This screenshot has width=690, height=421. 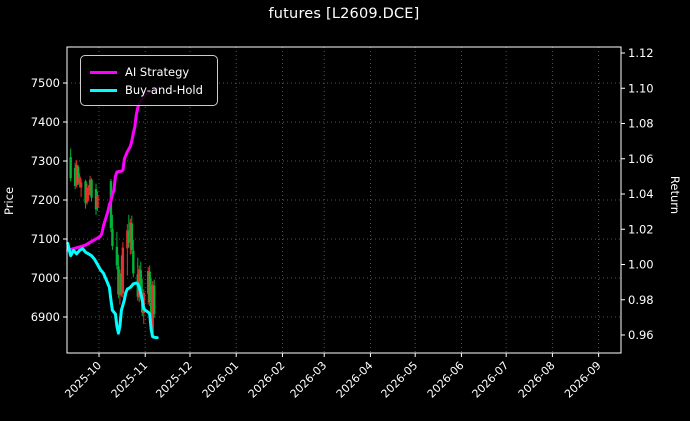 What do you see at coordinates (45, 317) in the screenshot?
I see `svg-text: 6900` at bounding box center [45, 317].